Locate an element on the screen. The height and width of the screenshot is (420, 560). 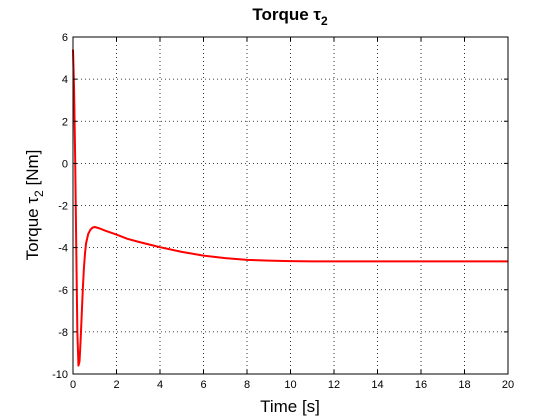
y-tick-labels: -10 -8 -6 -4 -2 0 2 4 6 is located at coordinates (60, 206).